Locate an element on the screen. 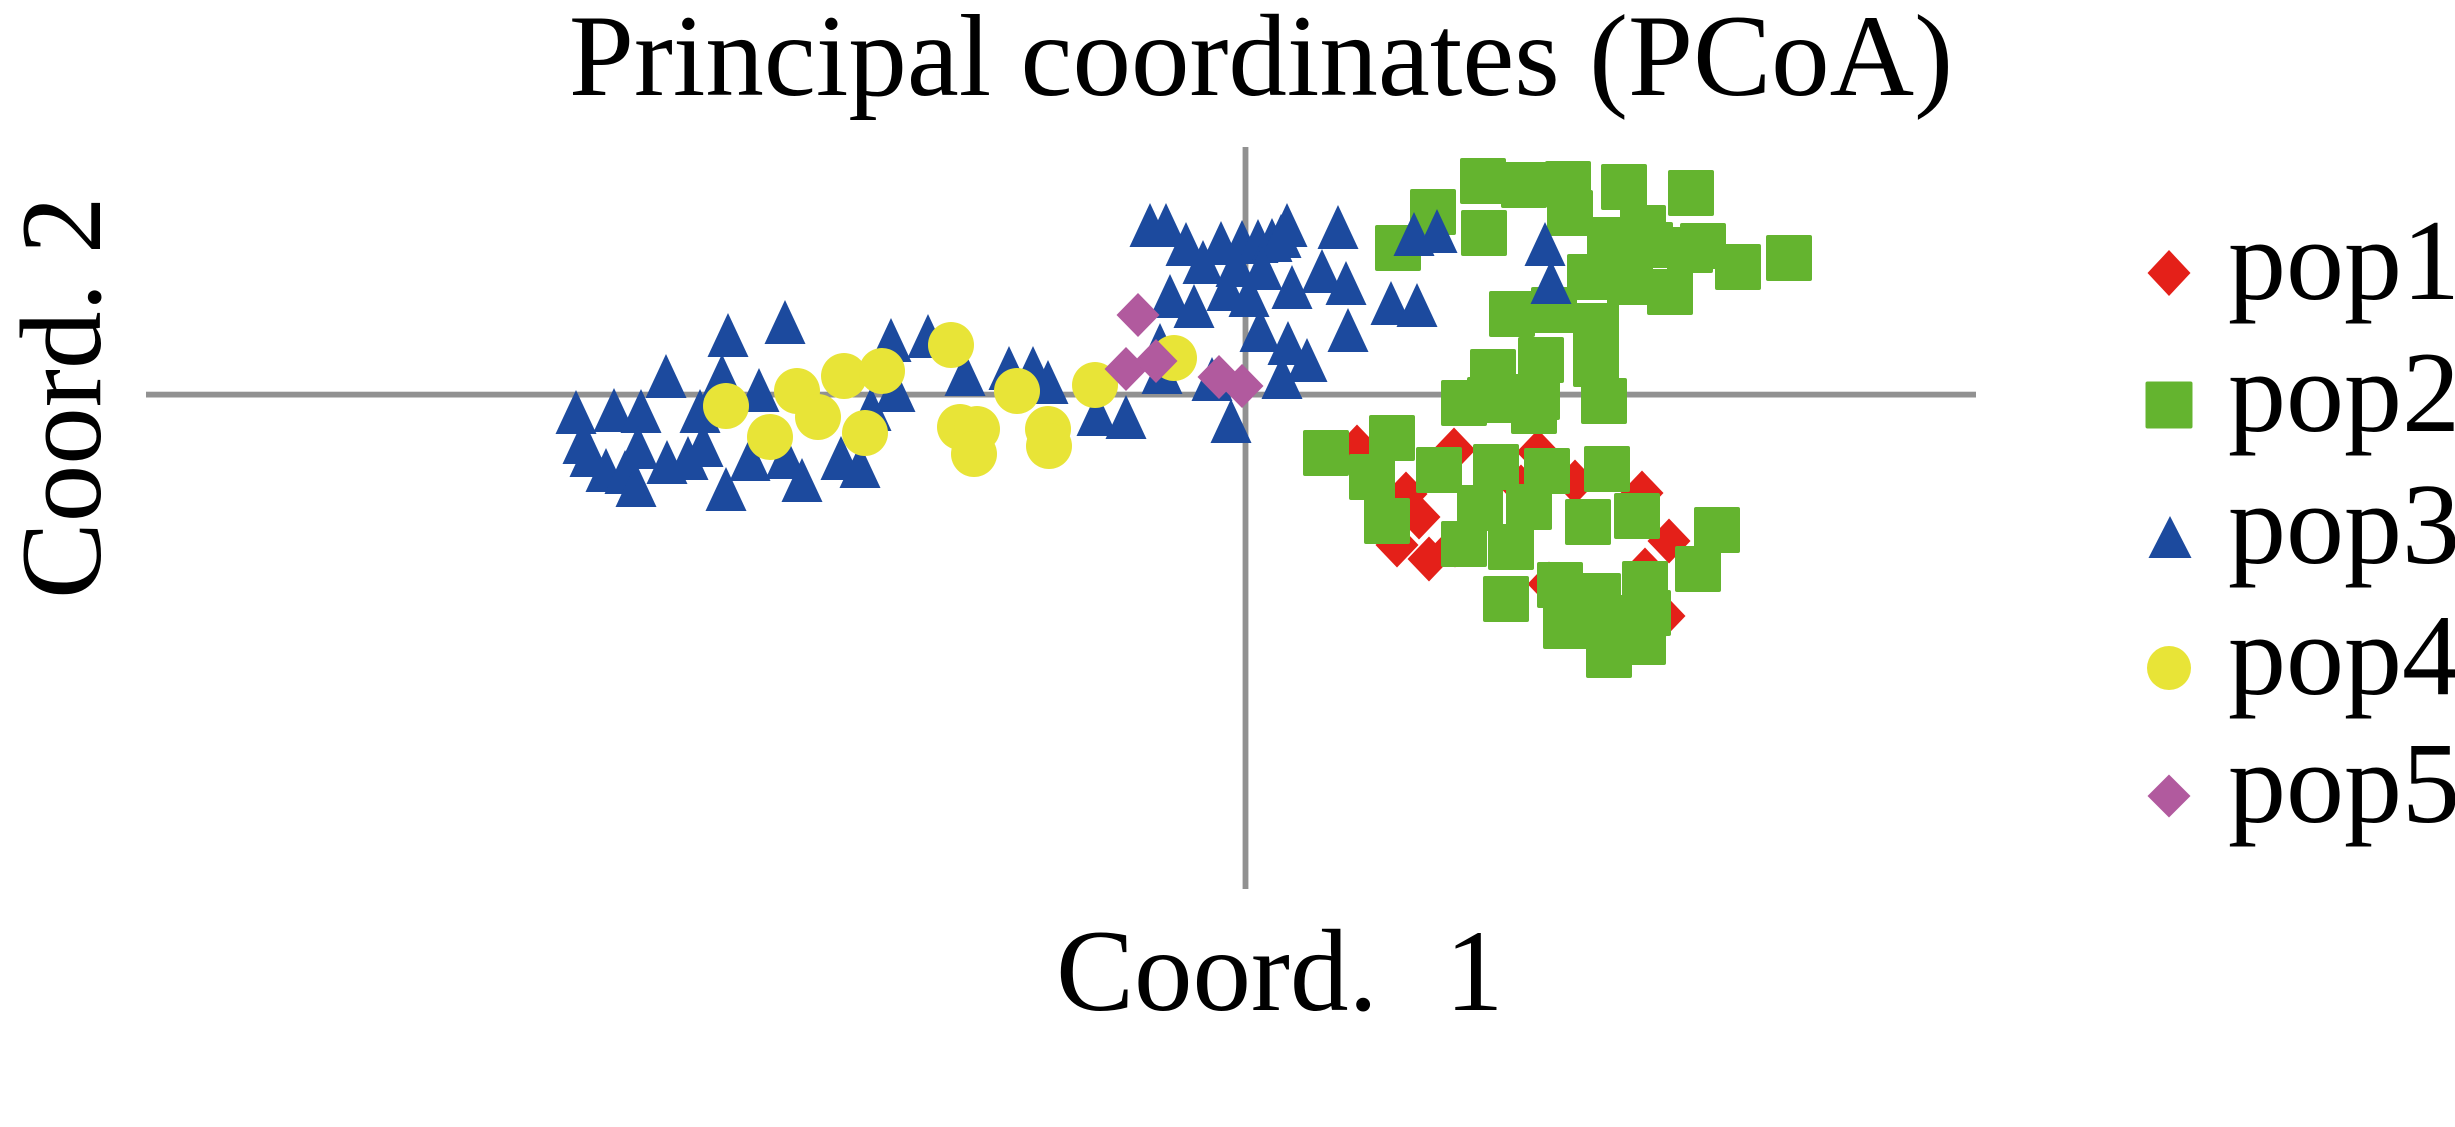 This screenshot has width=2455, height=1127. svg-text: Coord. is located at coordinates (1217, 971).